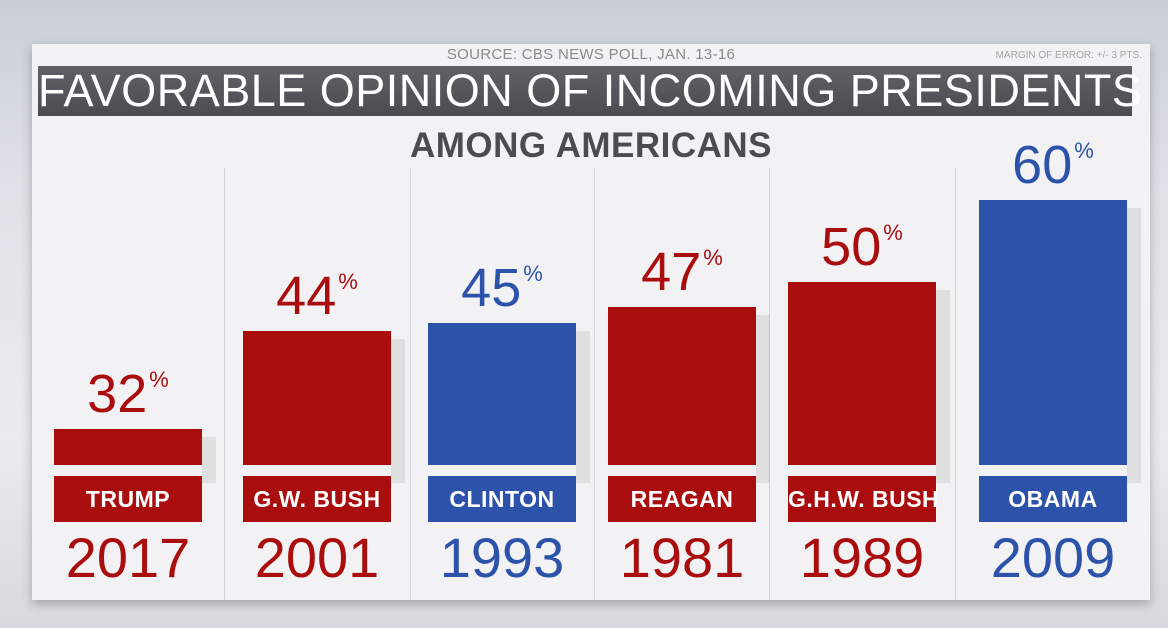  Describe the element at coordinates (682, 557) in the screenshot. I see `year-tick-label: 1981` at that location.